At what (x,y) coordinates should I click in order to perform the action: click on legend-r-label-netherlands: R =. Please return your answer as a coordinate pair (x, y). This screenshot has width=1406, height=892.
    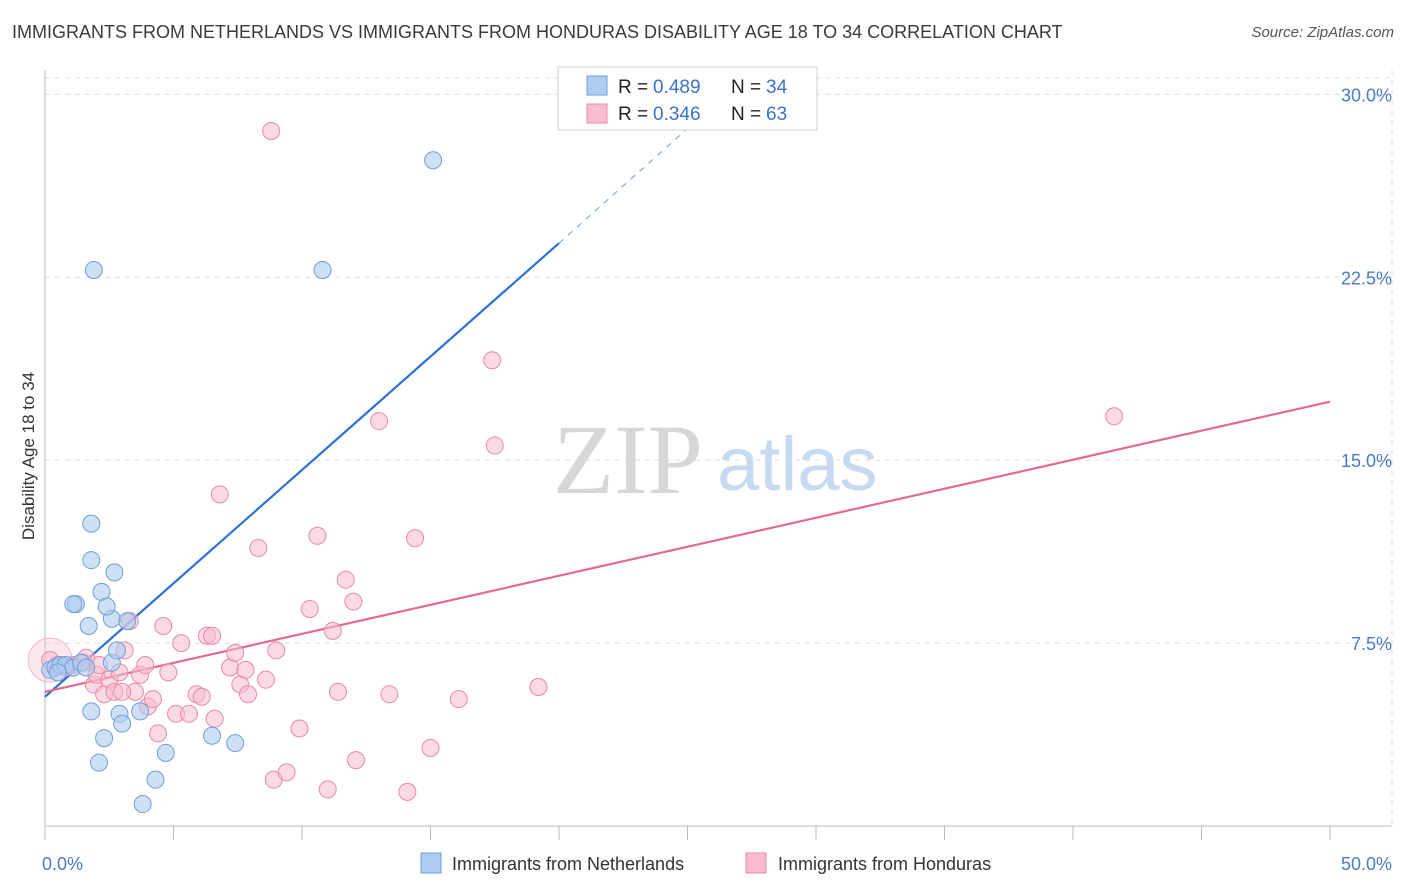
    Looking at the image, I should click on (633, 87).